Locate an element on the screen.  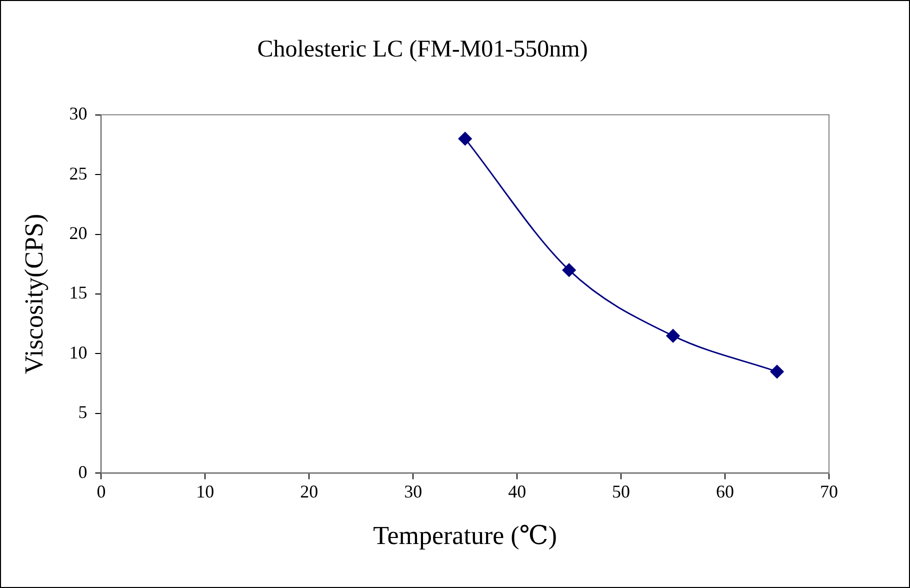
x-tick-label: 0 is located at coordinates (101, 492).